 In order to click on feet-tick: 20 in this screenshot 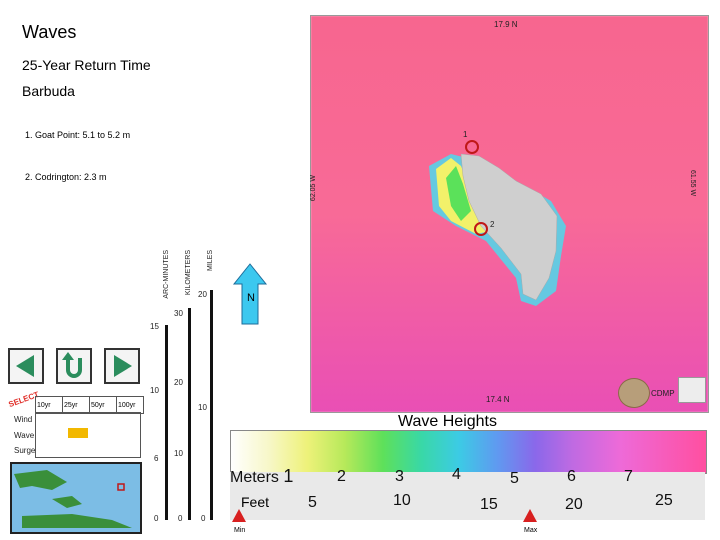, I will do `click(574, 504)`.